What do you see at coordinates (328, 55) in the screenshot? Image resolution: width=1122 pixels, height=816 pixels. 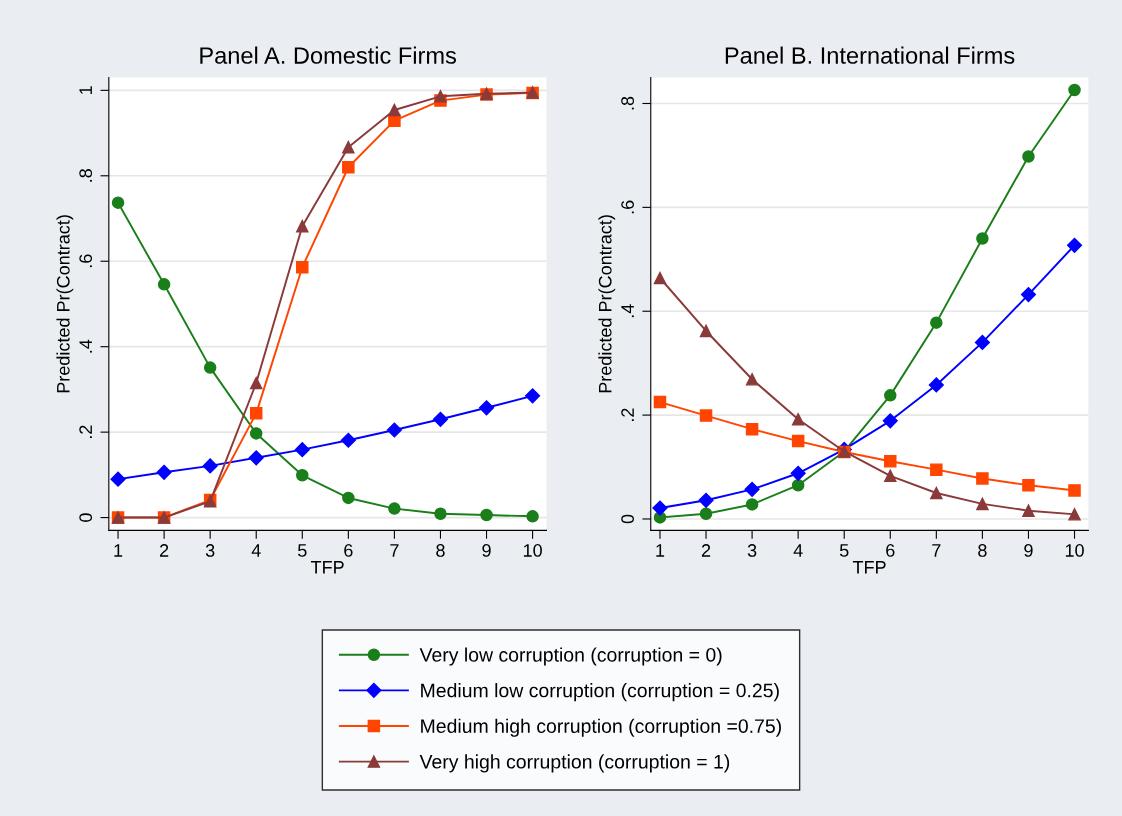 I see `chart-title: Panel A. Domestic Firms` at bounding box center [328, 55].